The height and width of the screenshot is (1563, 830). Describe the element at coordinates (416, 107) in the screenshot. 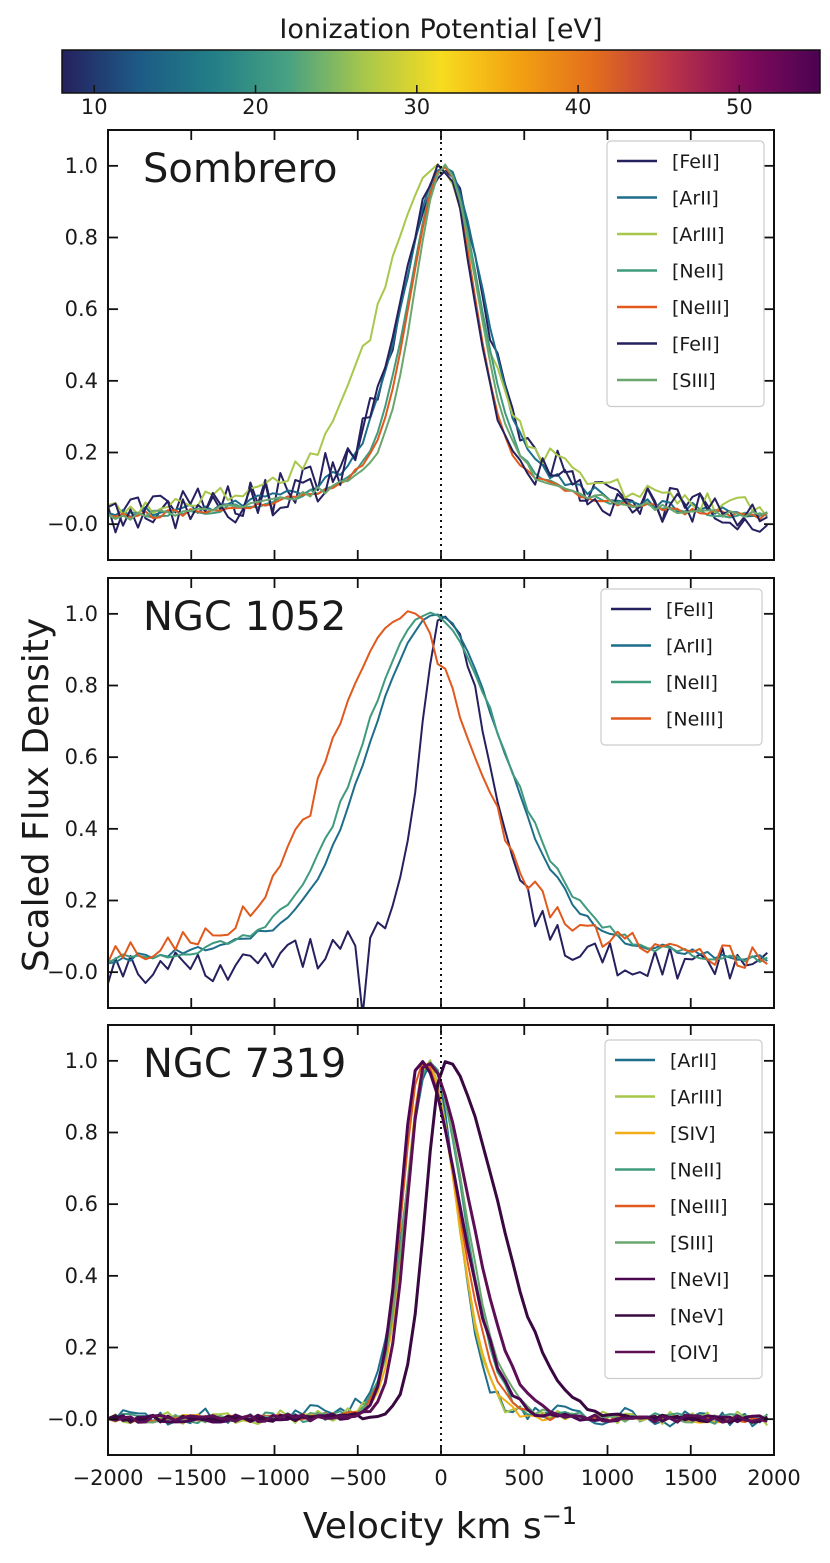

I see `colorbar-tick-label: 30` at that location.